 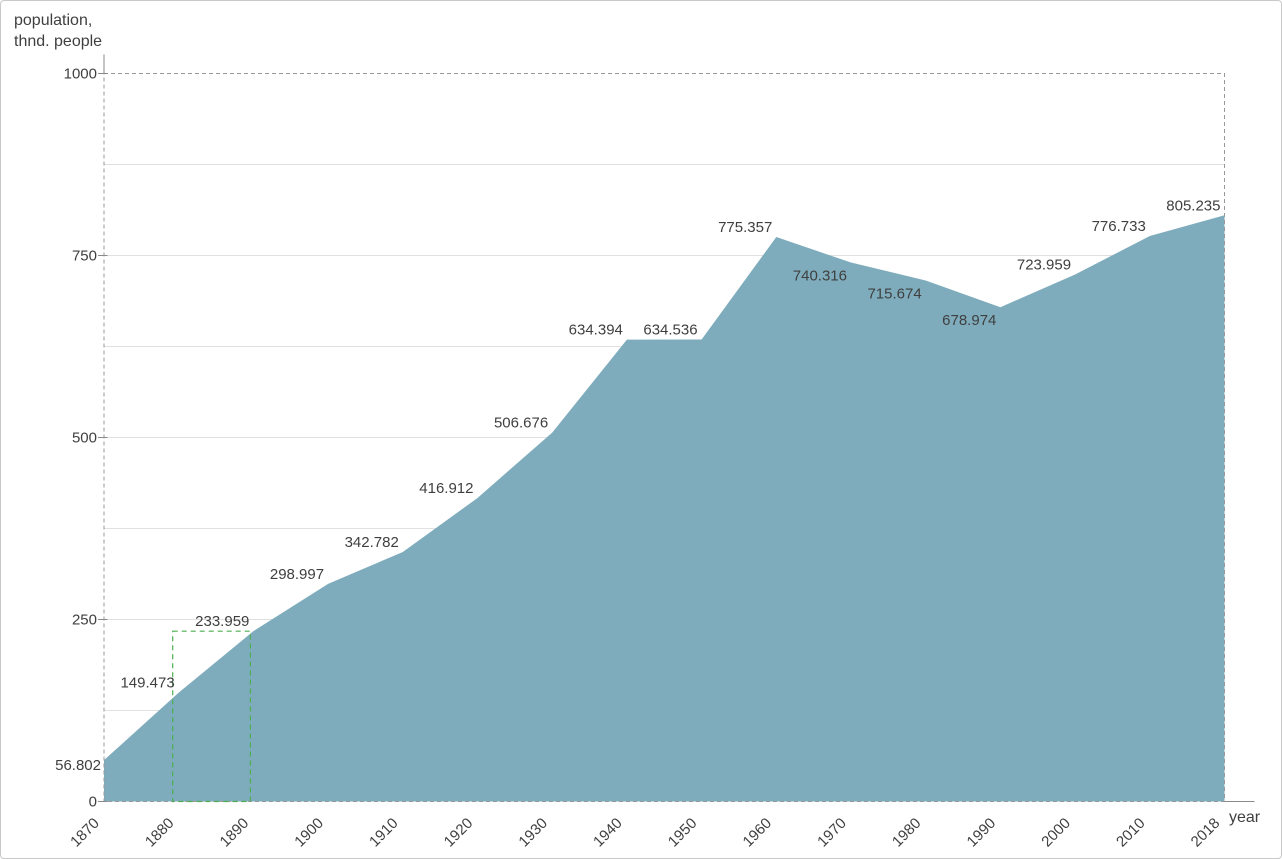 I want to click on x-axis-title: year, so click(x=1245, y=817).